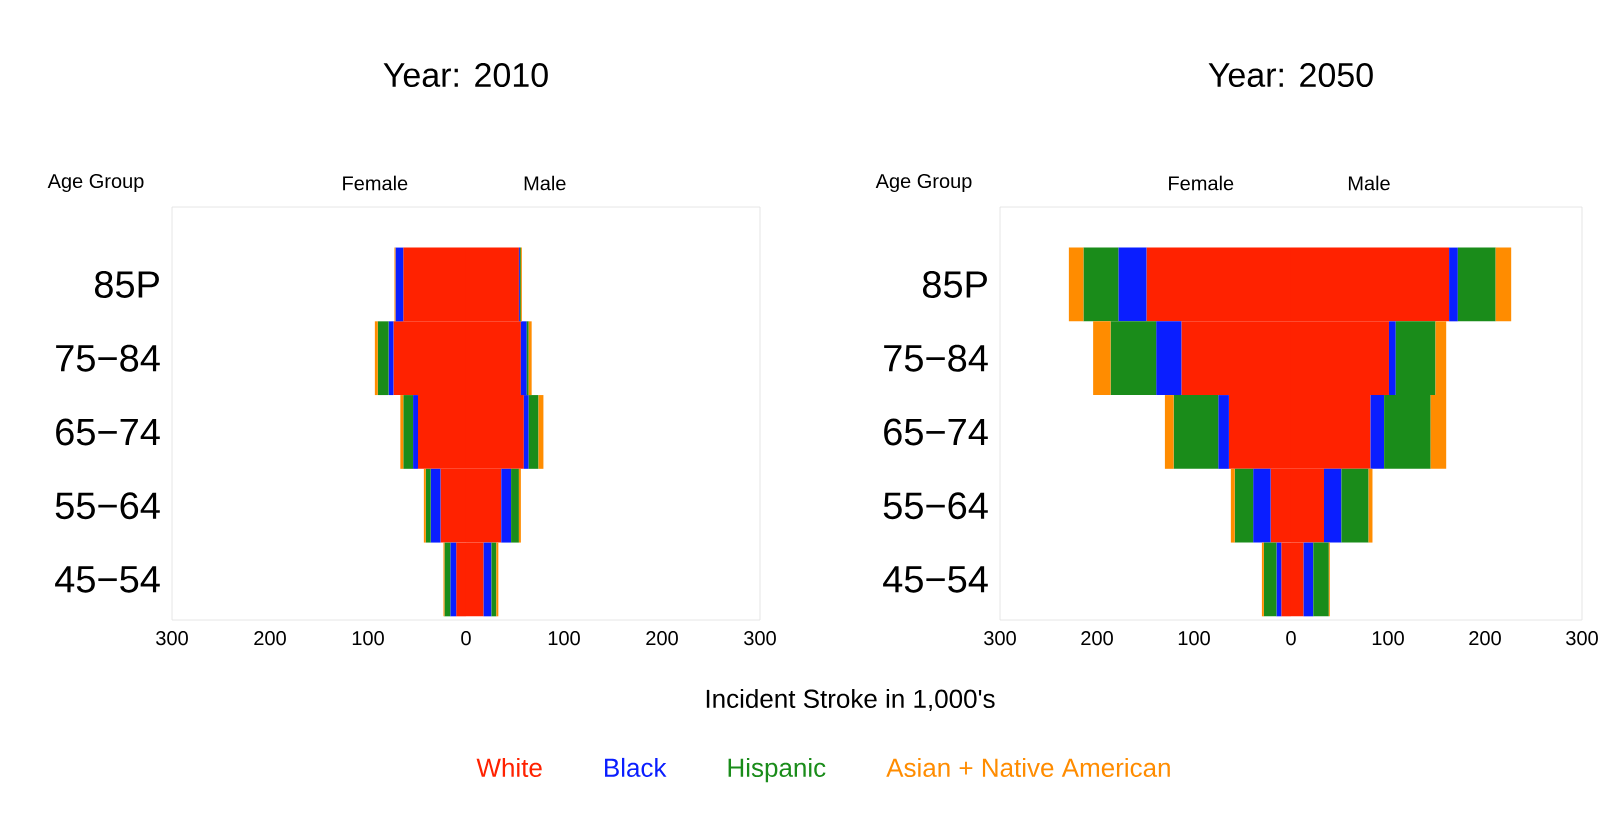 This screenshot has width=1624, height=815. I want to click on text: Black, so click(636, 767).